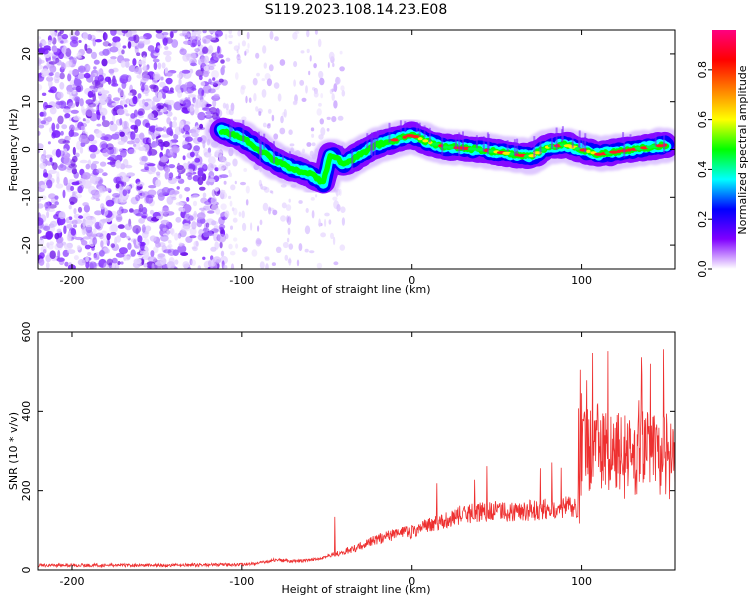 The height and width of the screenshot is (600, 750). Describe the element at coordinates (26, 149) in the screenshot. I see `y-tick-label: 0` at that location.